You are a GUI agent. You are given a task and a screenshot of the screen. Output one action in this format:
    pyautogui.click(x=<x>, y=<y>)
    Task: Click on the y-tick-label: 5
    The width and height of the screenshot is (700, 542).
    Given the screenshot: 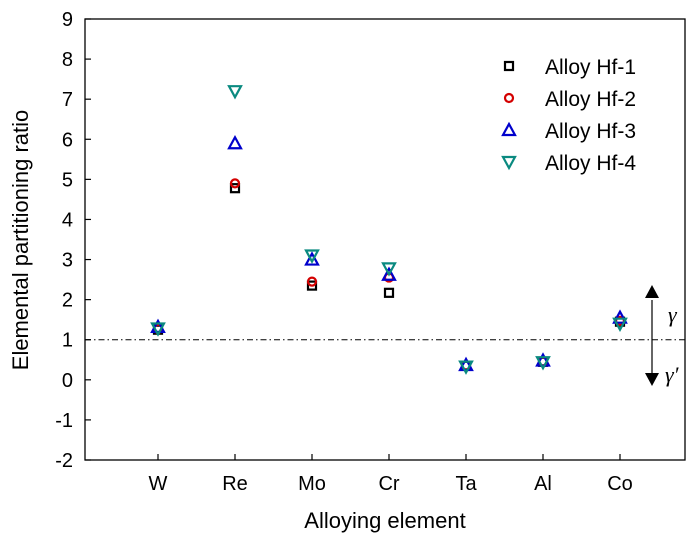 What is the action you would take?
    pyautogui.click(x=67, y=180)
    